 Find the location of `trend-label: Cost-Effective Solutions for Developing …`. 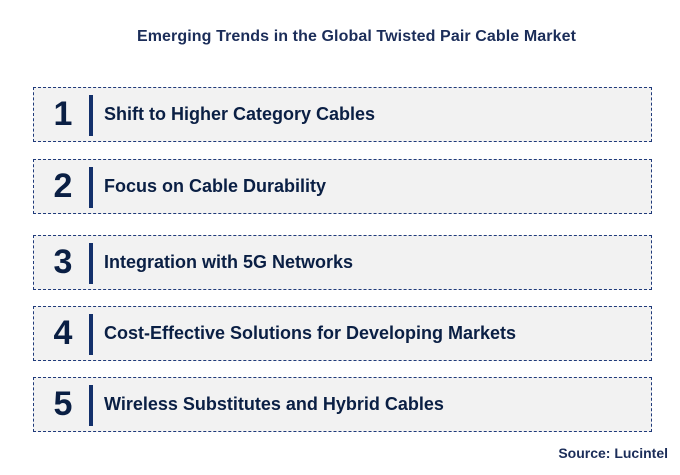

trend-label: Cost-Effective Solutions for Developing … is located at coordinates (310, 333).